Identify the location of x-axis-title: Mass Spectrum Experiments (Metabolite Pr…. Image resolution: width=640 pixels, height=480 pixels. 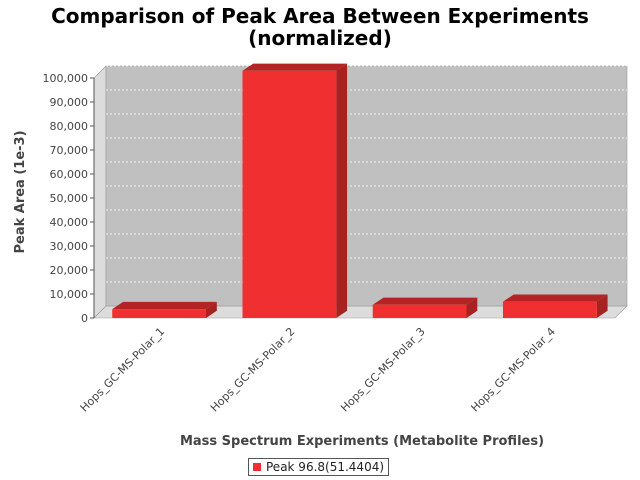
(362, 441).